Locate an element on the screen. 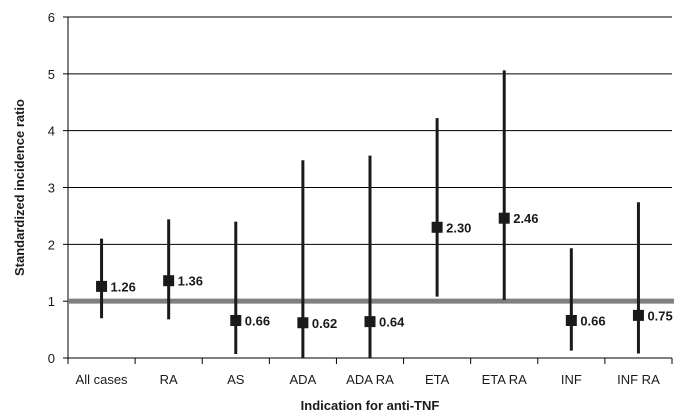 The width and height of the screenshot is (687, 415). data-label: 0.75 is located at coordinates (659, 315).